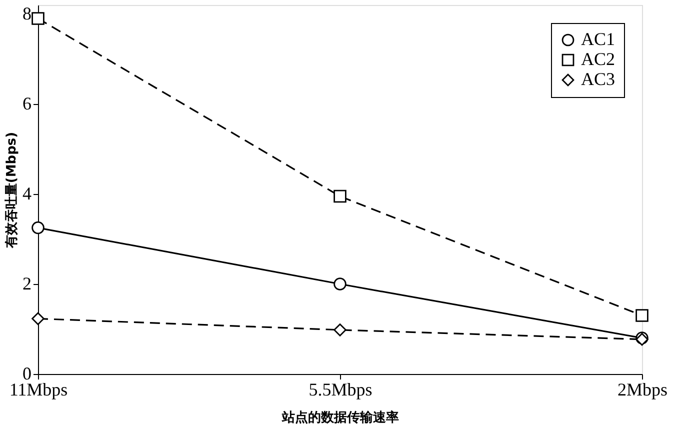  What do you see at coordinates (598, 39) in the screenshot?
I see `legend-label: AC1` at bounding box center [598, 39].